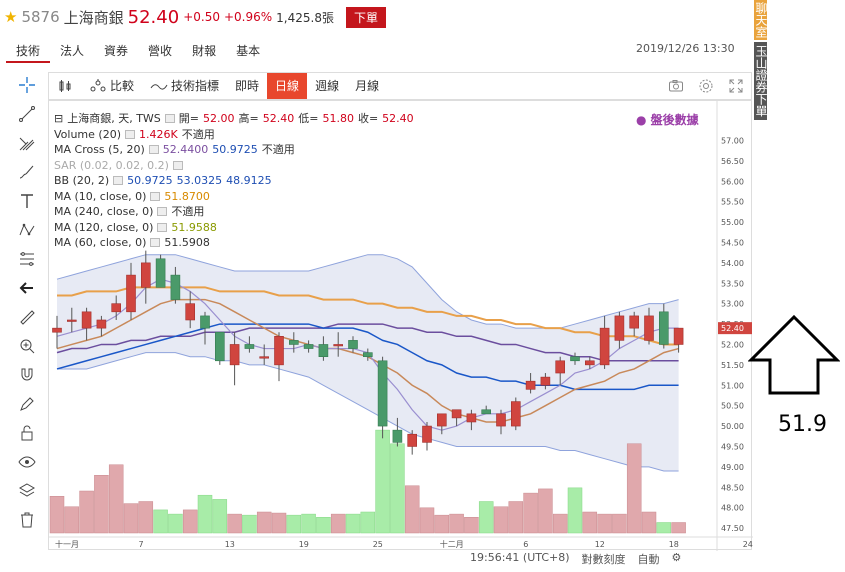  What do you see at coordinates (116, 51) in the screenshot?
I see `tab-margin: 資券` at bounding box center [116, 51].